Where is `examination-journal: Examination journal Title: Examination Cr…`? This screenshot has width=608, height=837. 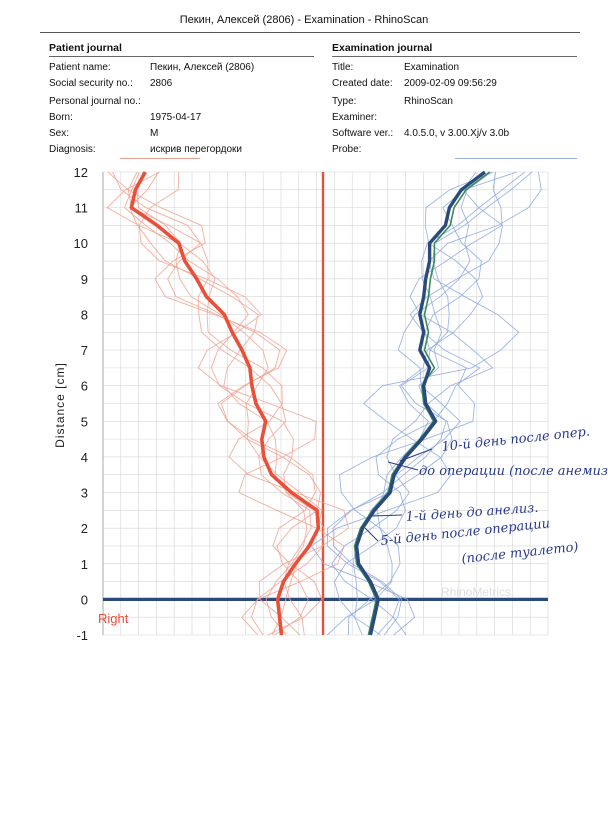 examination-journal: Examination journal Title: Examination Cr… is located at coordinates (457, 99).